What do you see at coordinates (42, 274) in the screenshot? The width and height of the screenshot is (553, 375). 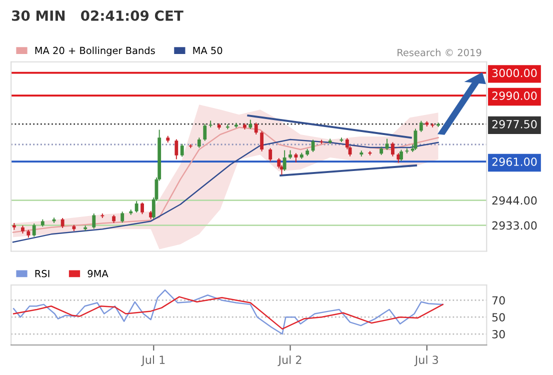 I see `legend-label: RSI` at bounding box center [42, 274].